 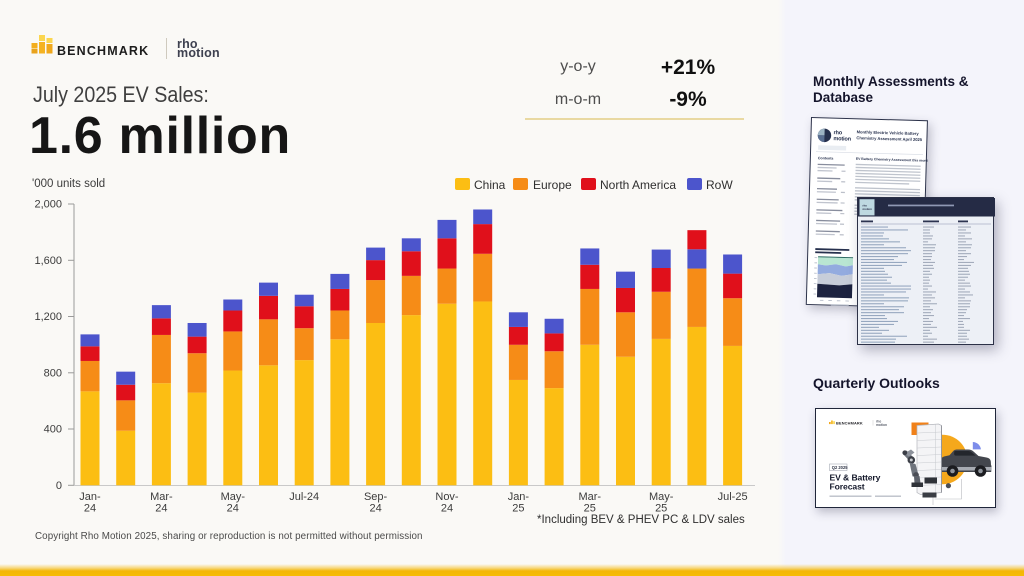 I want to click on svg-text: Contents, so click(x=826, y=158).